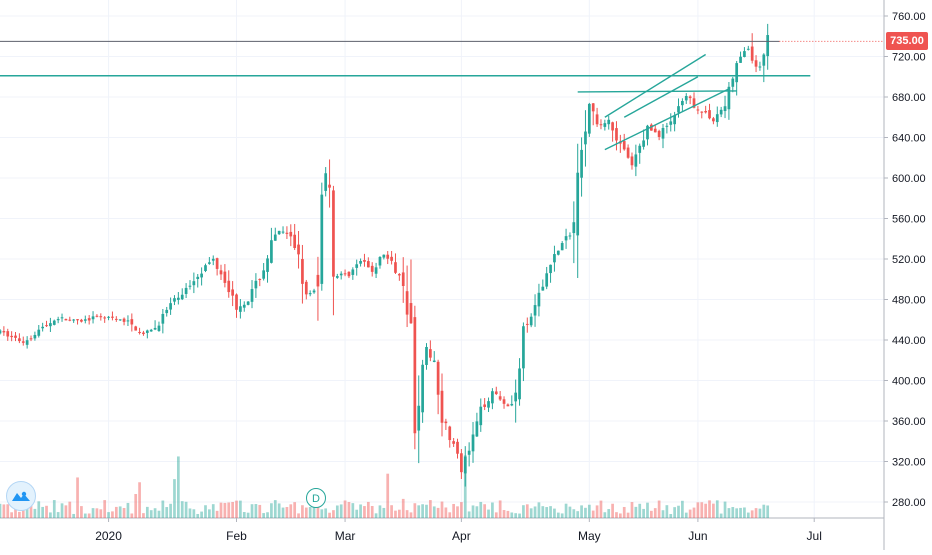 The width and height of the screenshot is (932, 555). Describe the element at coordinates (236, 536) in the screenshot. I see `time-tick-label: Feb` at that location.